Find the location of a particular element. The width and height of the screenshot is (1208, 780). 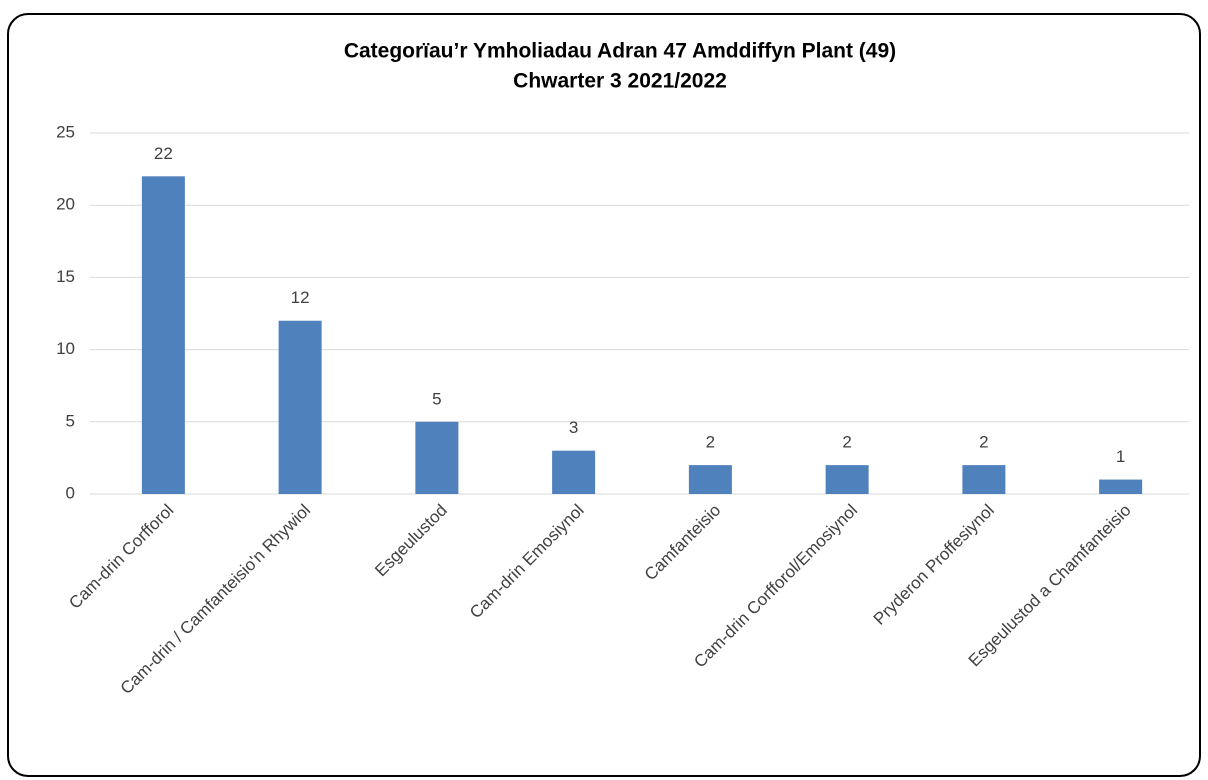

y-tick-label: 20 is located at coordinates (65, 204).